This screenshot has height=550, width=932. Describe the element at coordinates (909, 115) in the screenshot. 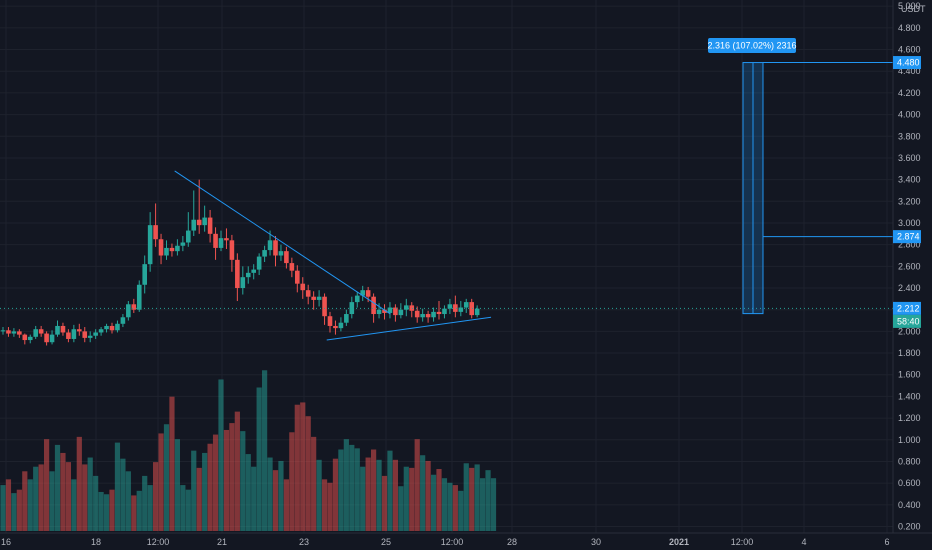

I see `price-tick-label: 4.000` at that location.